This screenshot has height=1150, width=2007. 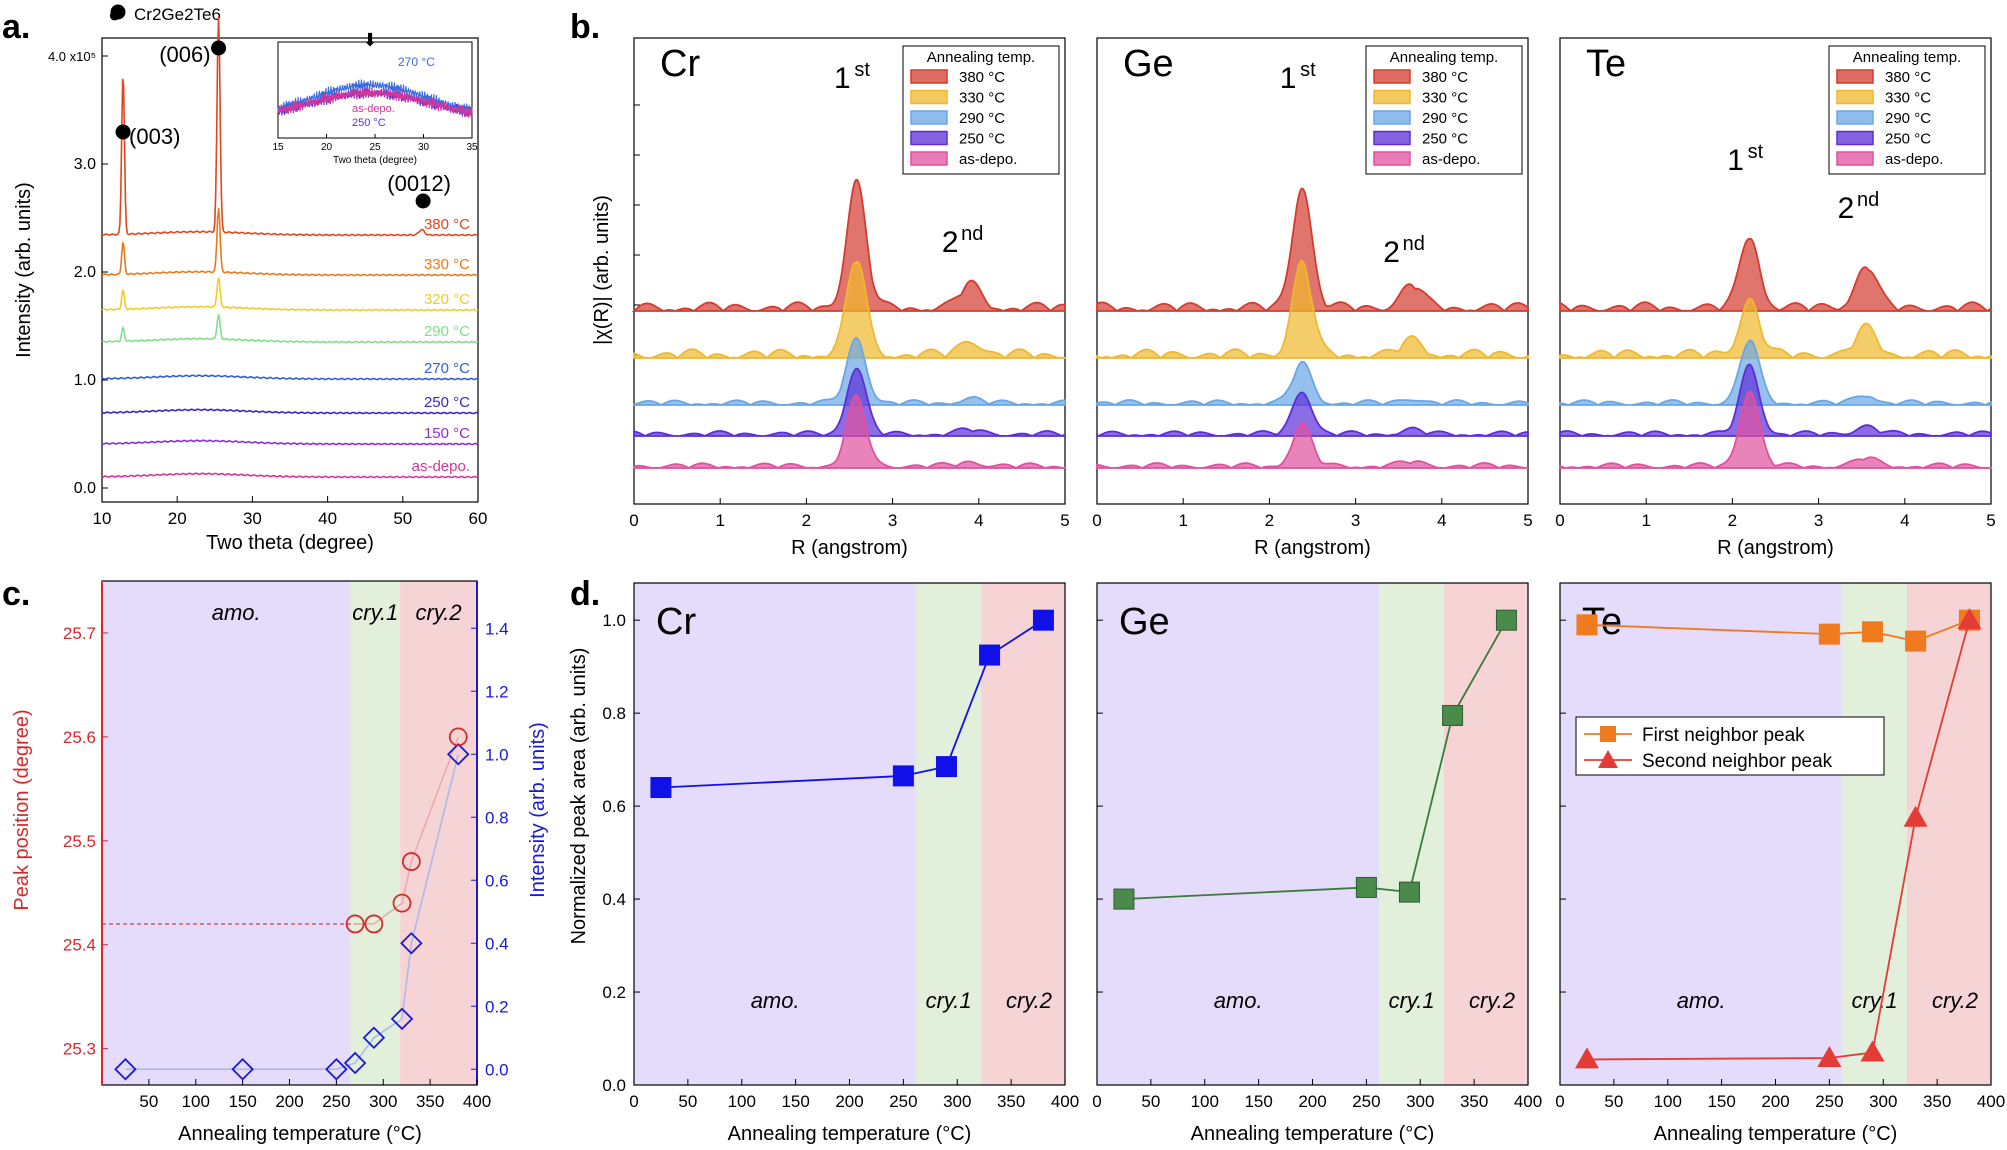 What do you see at coordinates (1907, 57) in the screenshot?
I see `legend-title: Annealing temp.` at bounding box center [1907, 57].